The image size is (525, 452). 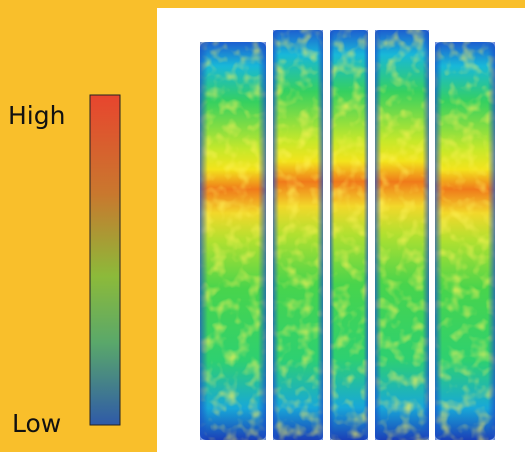 What do you see at coordinates (36, 423) in the screenshot?
I see `colorbar-low-label: Low` at bounding box center [36, 423].